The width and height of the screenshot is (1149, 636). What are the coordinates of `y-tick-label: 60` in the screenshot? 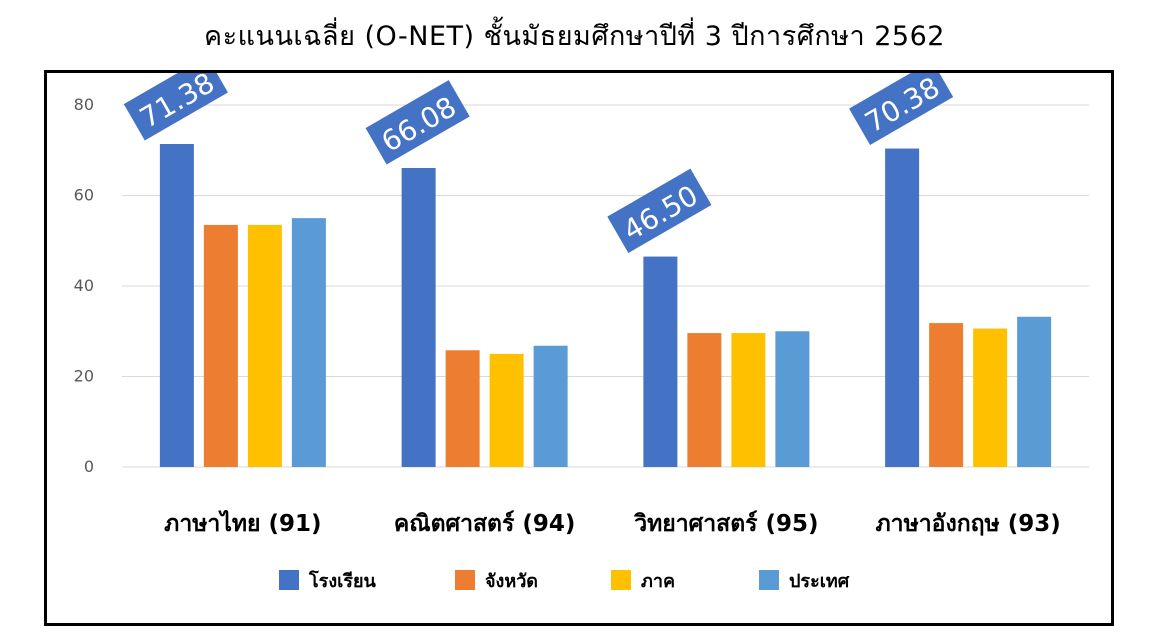 It's located at (84, 195).